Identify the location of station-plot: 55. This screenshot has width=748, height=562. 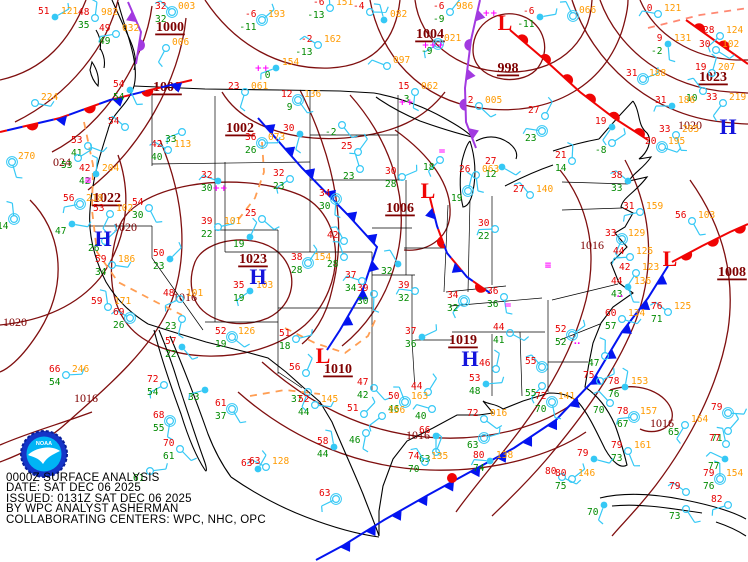
(536, 363).